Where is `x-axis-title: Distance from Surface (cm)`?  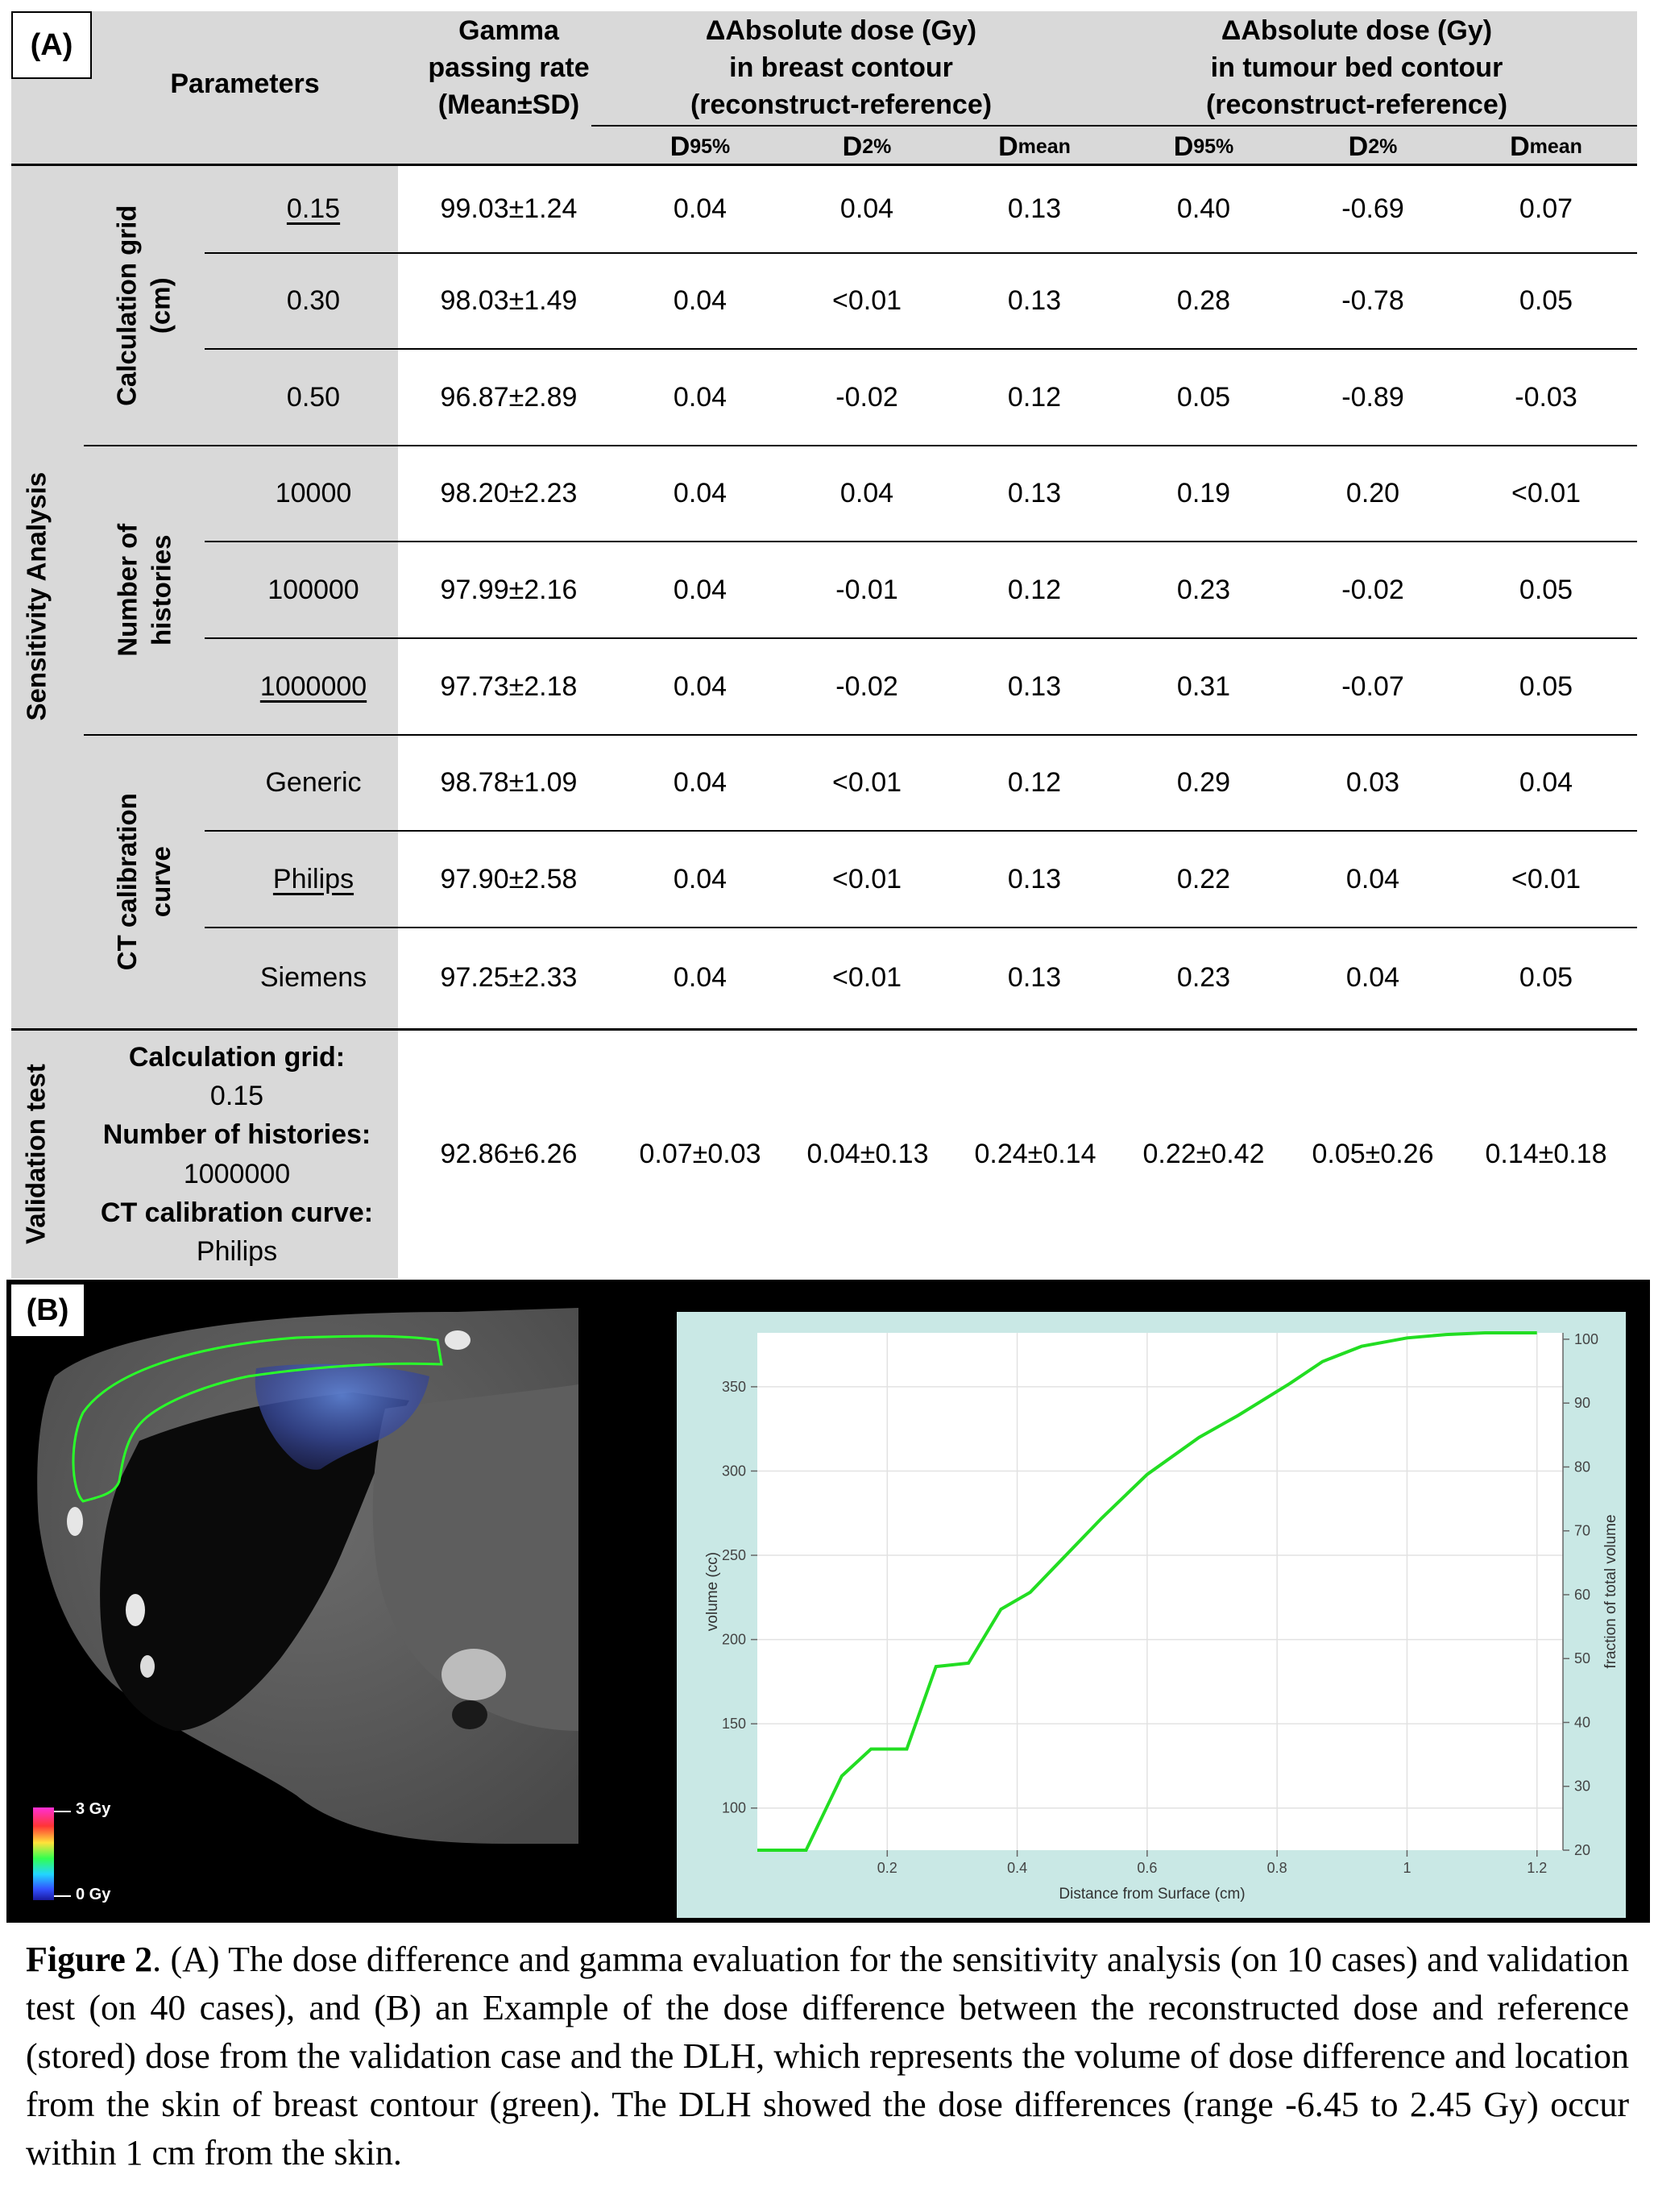
x-axis-title: Distance from Surface (cm) is located at coordinates (1152, 1894).